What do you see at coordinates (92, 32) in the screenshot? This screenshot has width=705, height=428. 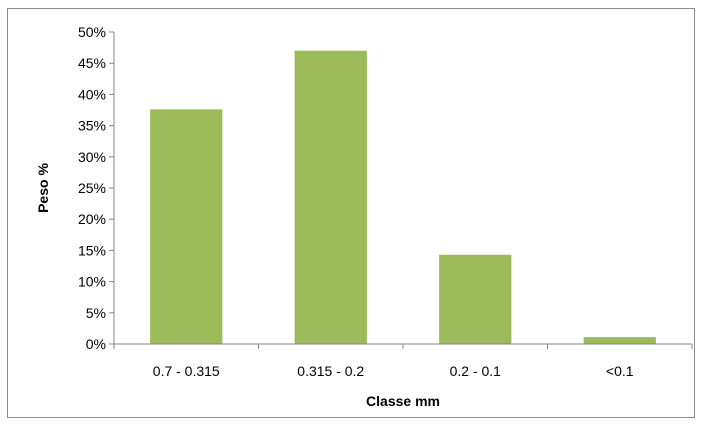 I see `y-tick-label: 50%` at bounding box center [92, 32].